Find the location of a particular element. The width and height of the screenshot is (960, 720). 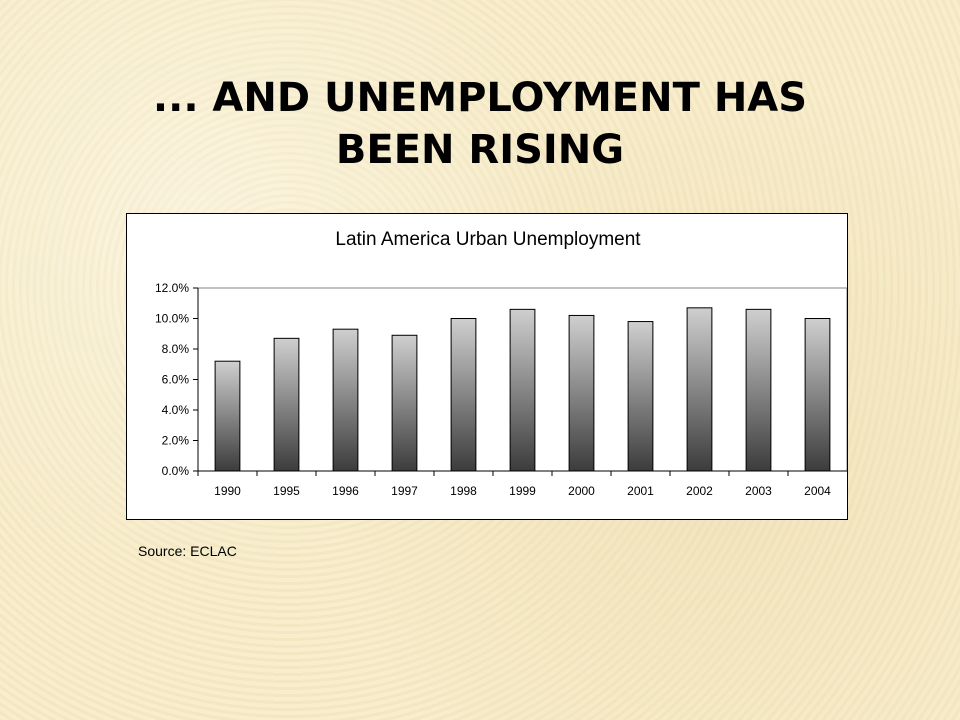

x-tick-label: 1999 is located at coordinates (522, 491).